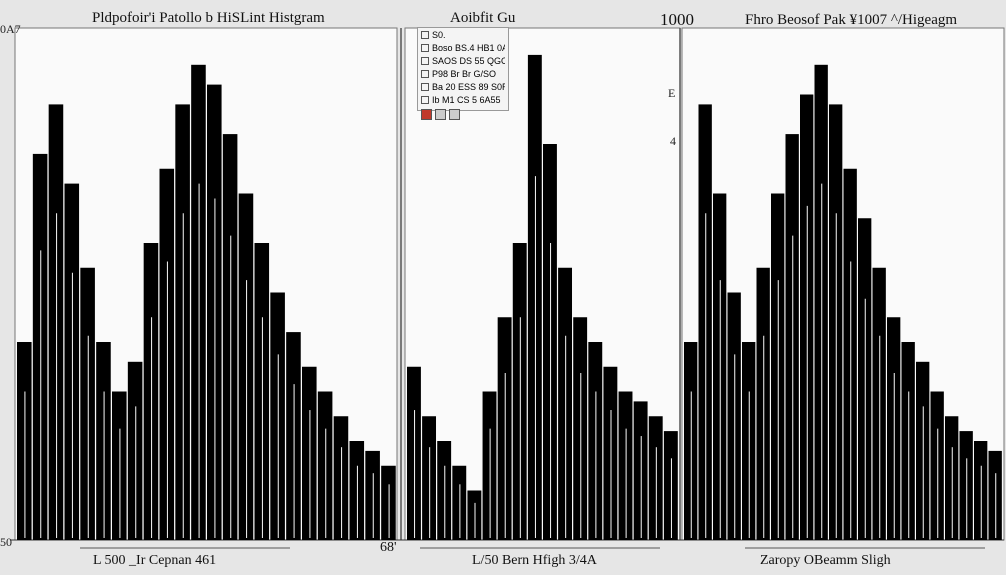 The image size is (1006, 575). What do you see at coordinates (6, 542) in the screenshot?
I see `left-axis-bottom-label: 50` at bounding box center [6, 542].